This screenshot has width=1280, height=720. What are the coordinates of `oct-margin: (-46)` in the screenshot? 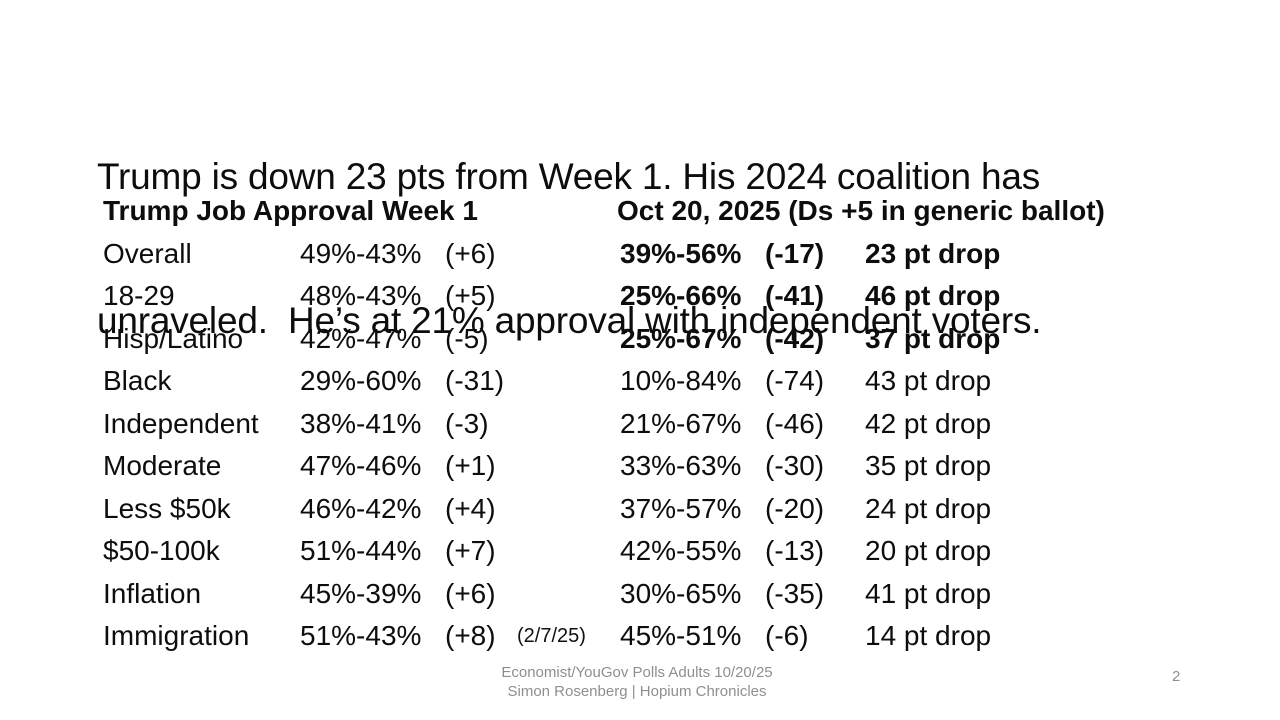 It's located at (795, 423).